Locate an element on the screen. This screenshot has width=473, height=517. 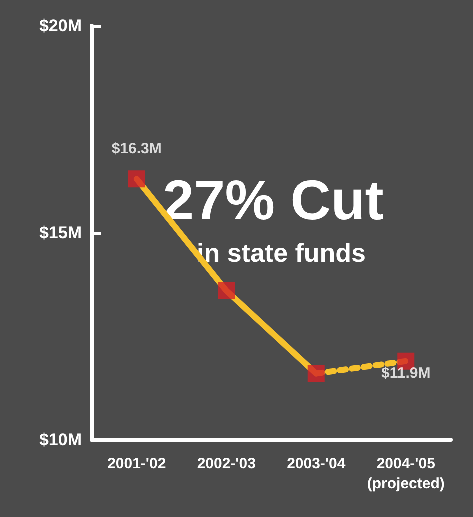
x-tick-label: 2002-'03 is located at coordinates (226, 464).